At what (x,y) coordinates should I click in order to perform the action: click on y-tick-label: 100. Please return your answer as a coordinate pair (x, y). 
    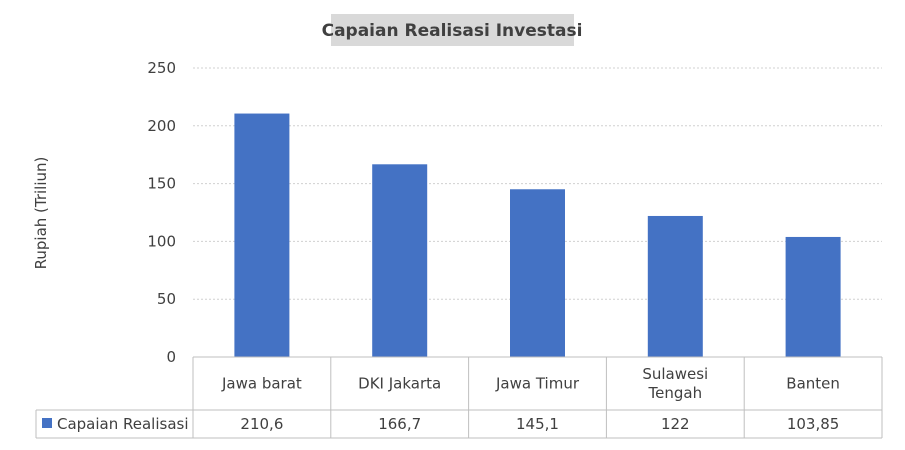
    Looking at the image, I should click on (161, 241).